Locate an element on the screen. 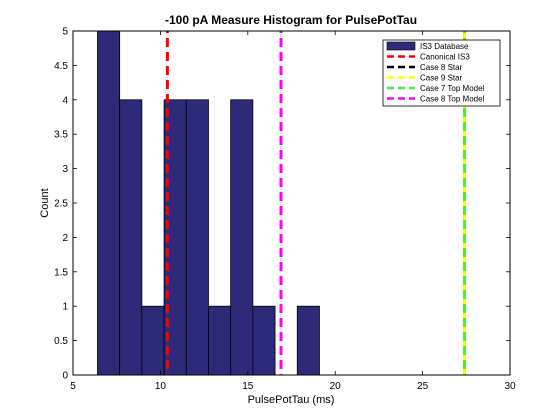 The height and width of the screenshot is (420, 560). y-tick-label-9: 4.5 is located at coordinates (61, 66).